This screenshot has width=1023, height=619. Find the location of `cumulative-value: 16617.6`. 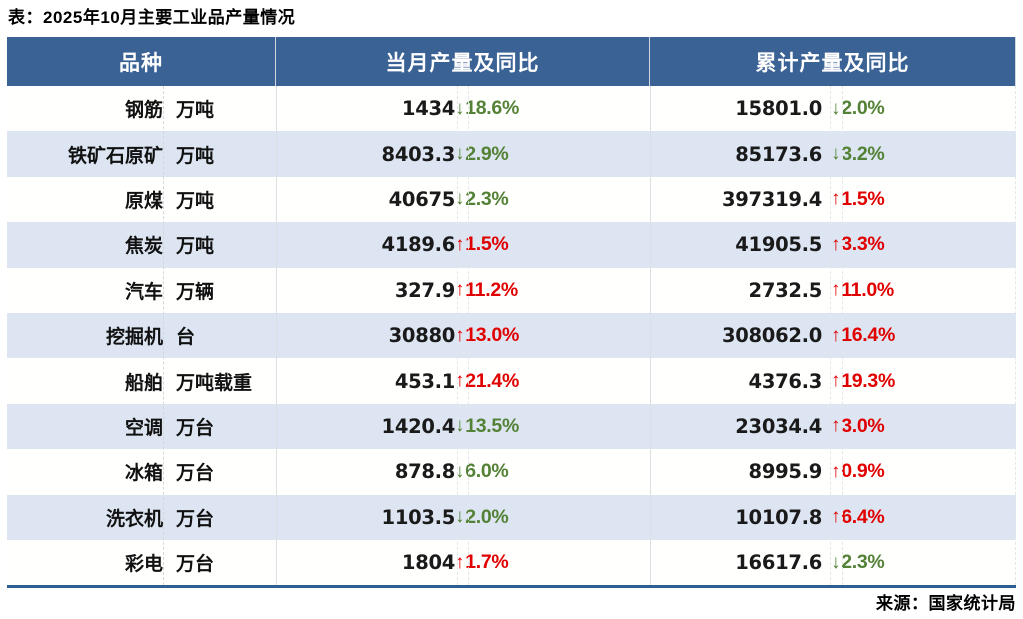

cumulative-value: 16617.6 is located at coordinates (778, 563).